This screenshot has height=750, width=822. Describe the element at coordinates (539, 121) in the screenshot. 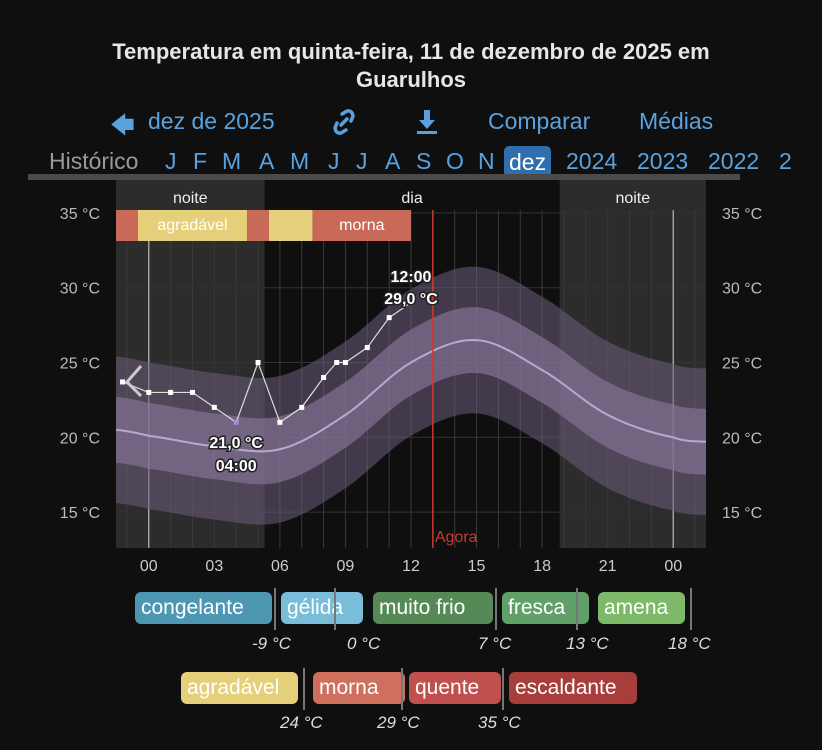

I see `compare-link: Comparar` at that location.